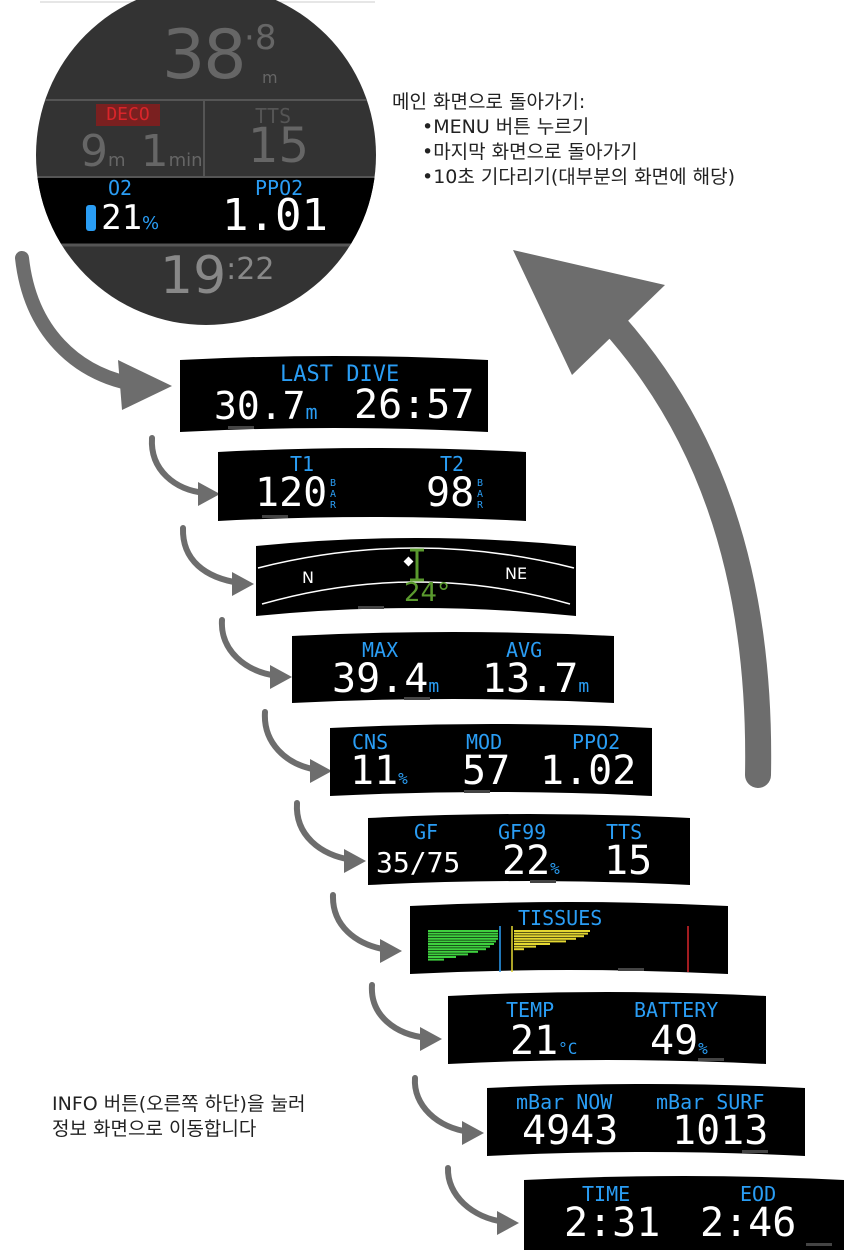  I want to click on arrow-head-tissues, so click(391, 951).